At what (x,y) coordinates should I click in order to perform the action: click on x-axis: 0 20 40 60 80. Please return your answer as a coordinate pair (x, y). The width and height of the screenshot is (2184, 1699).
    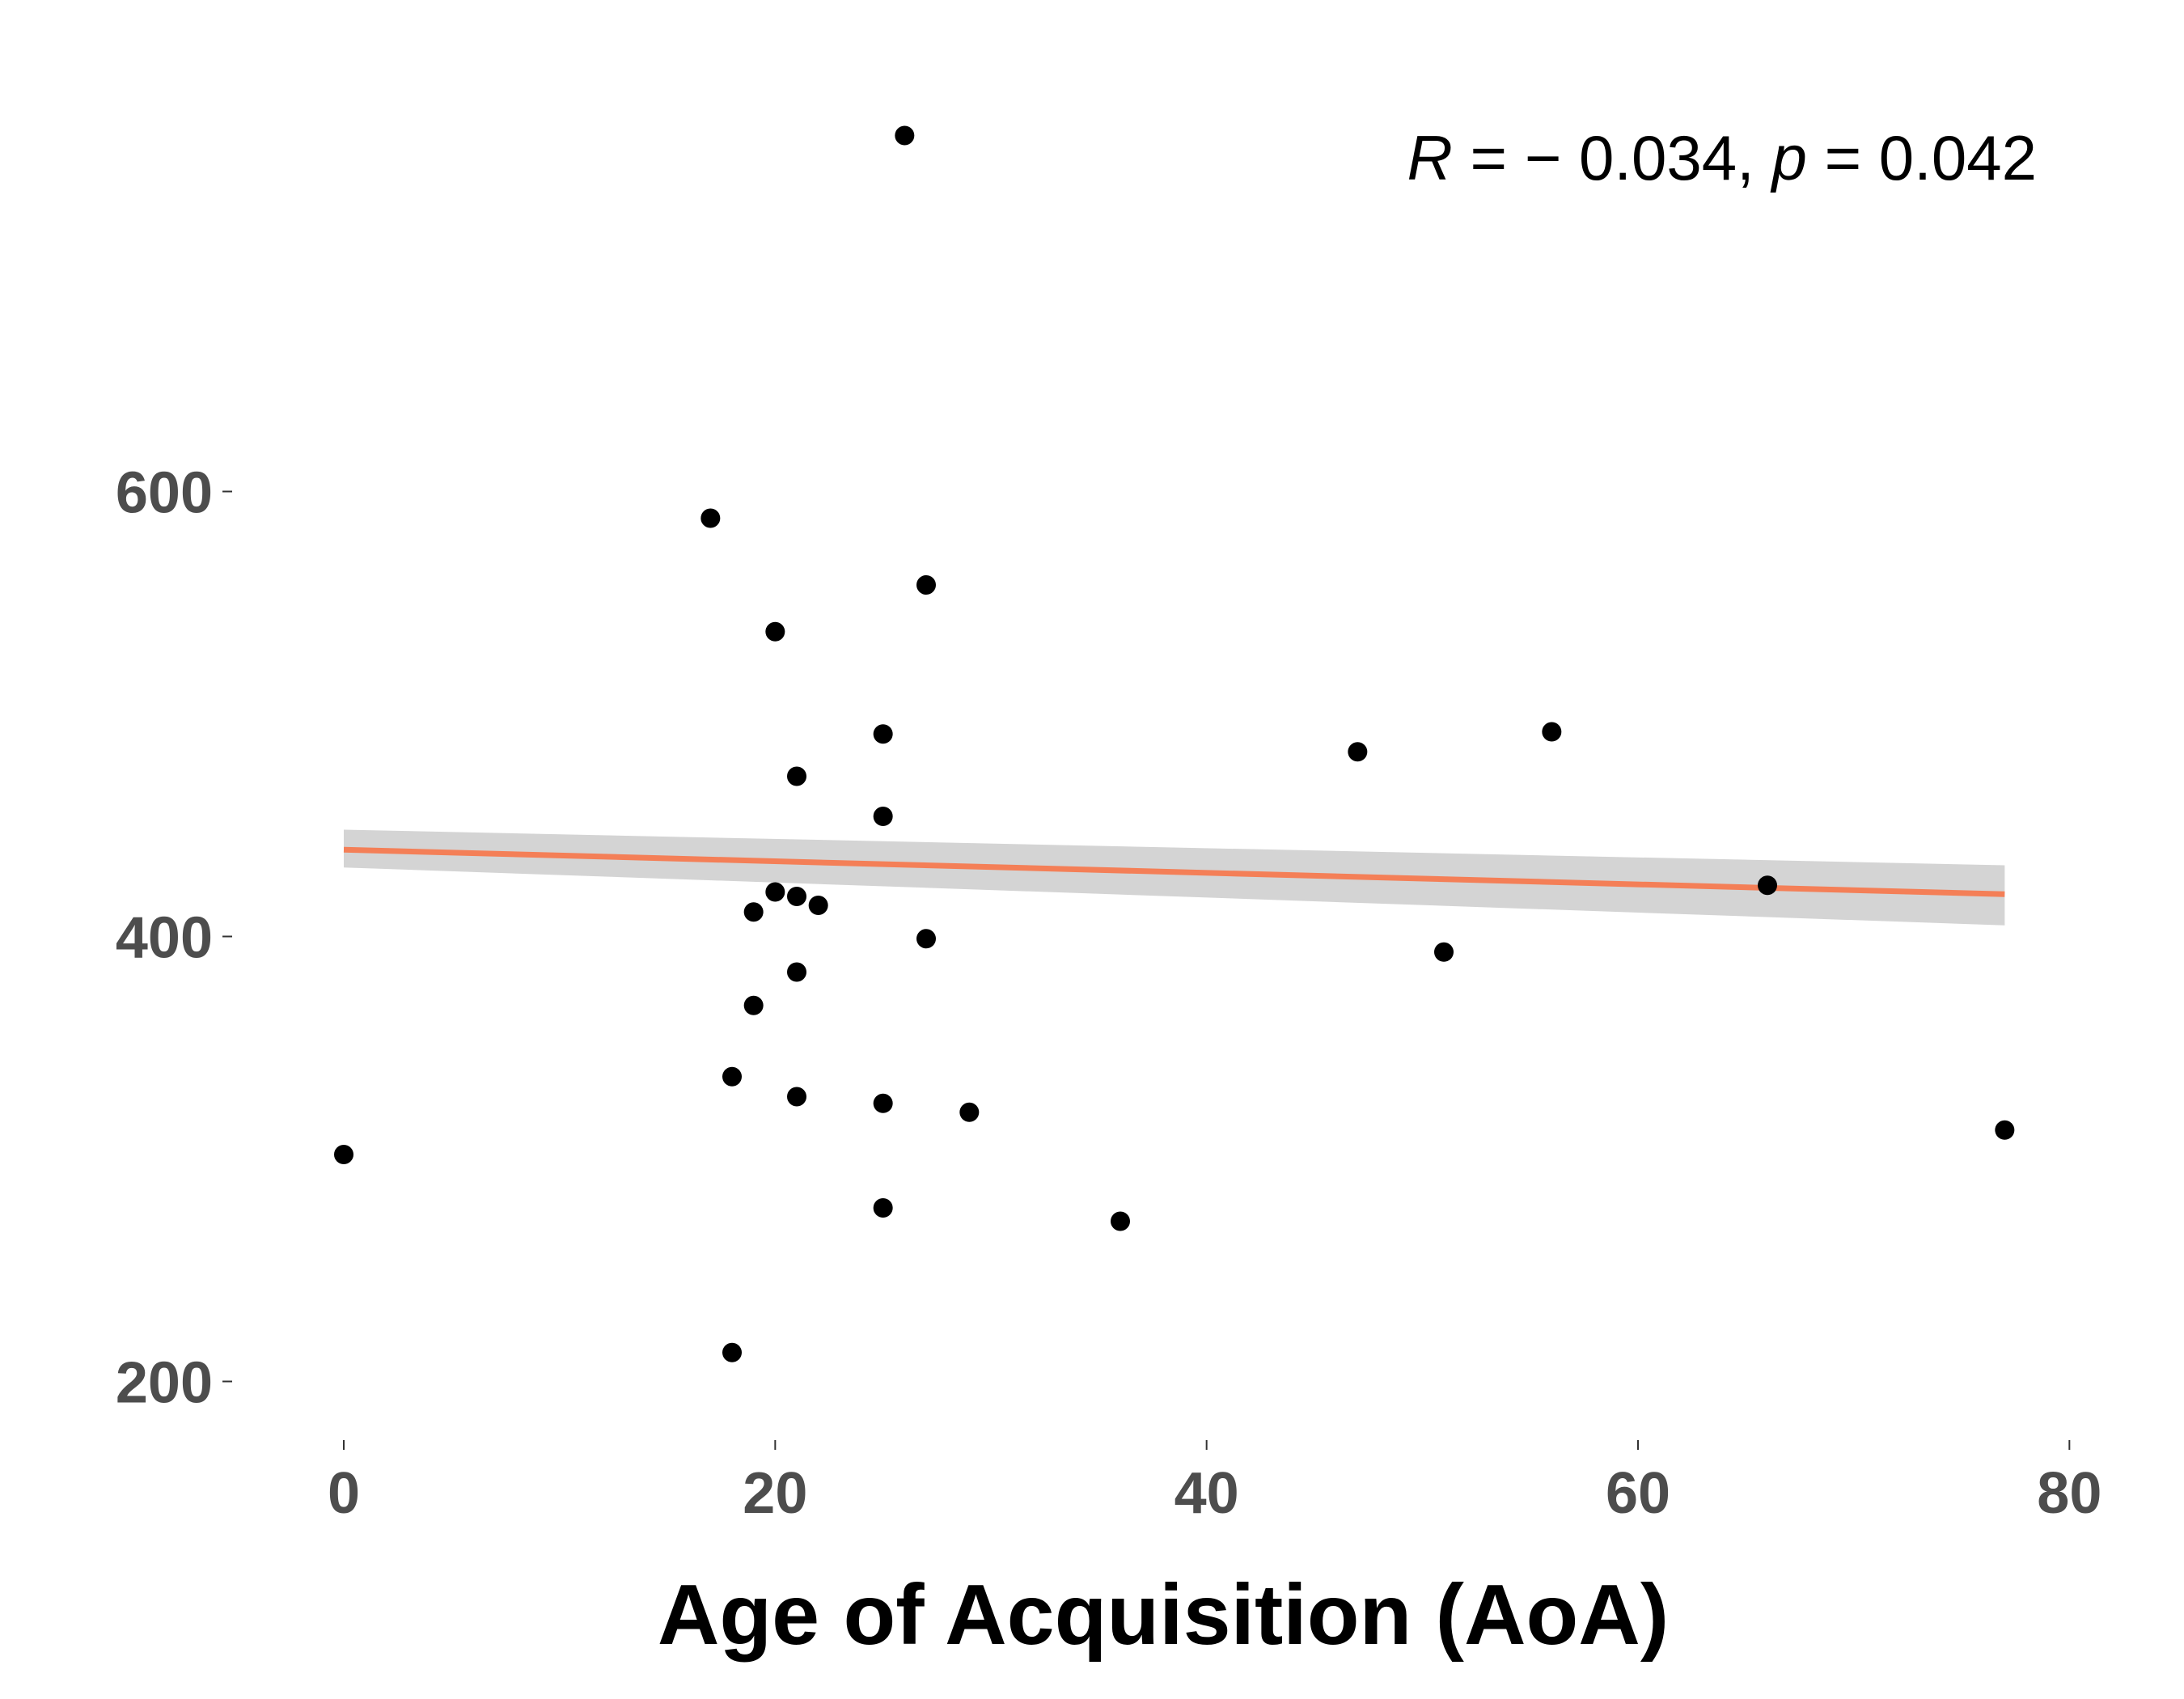
    Looking at the image, I should click on (1214, 1483).